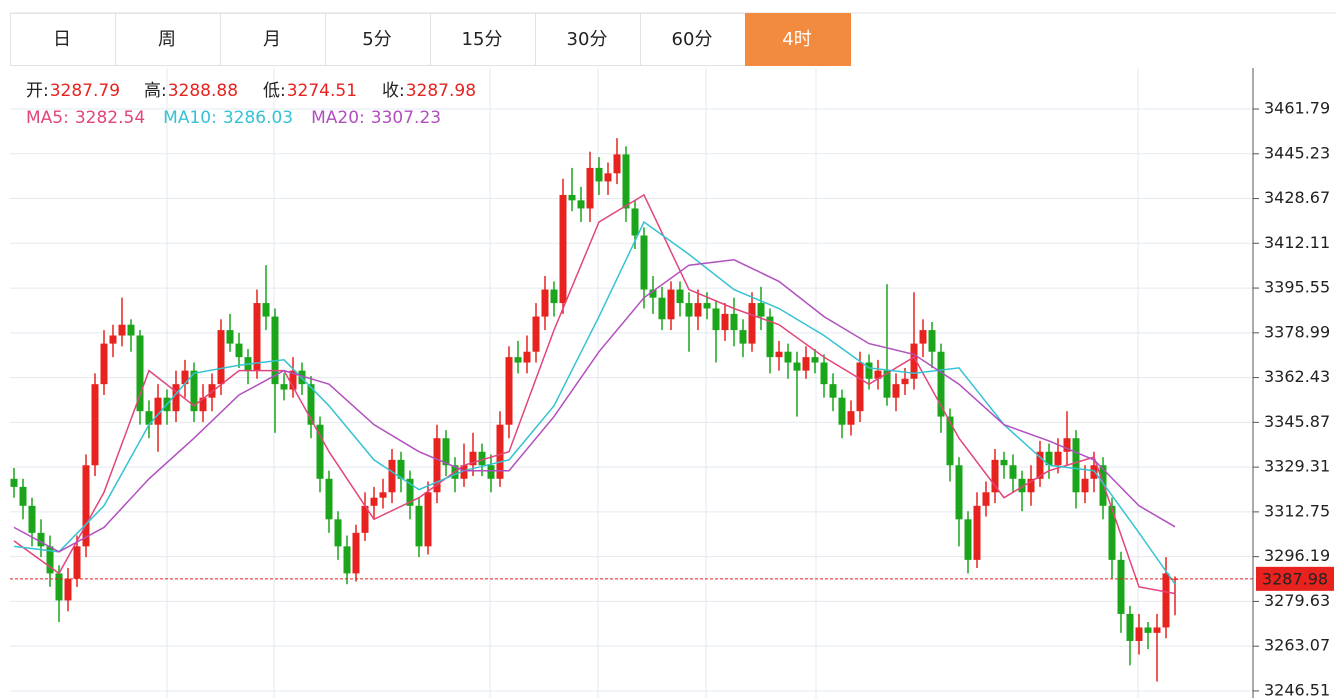 The image size is (1336, 698). What do you see at coordinates (85, 91) in the screenshot?
I see `ohlc-value: 3287.79` at bounding box center [85, 91].